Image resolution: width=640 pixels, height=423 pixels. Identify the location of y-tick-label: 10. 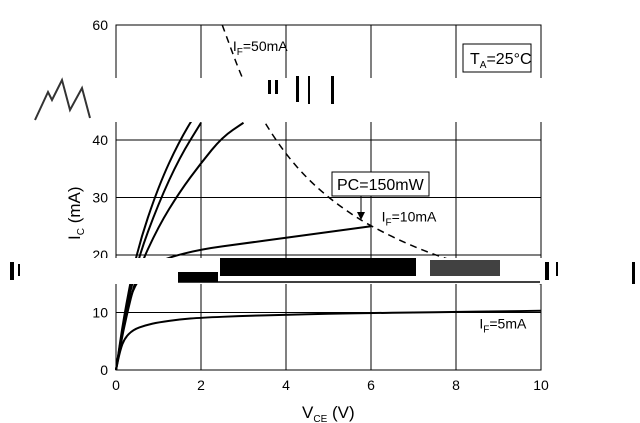
(100, 313).